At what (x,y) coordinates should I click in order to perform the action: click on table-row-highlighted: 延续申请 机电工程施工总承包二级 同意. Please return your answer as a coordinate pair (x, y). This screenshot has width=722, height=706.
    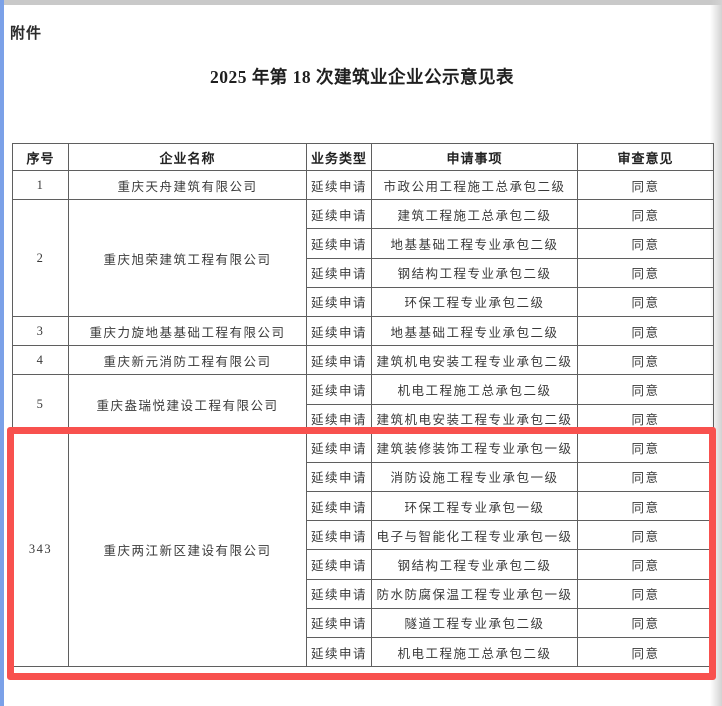
    Looking at the image, I should click on (363, 652).